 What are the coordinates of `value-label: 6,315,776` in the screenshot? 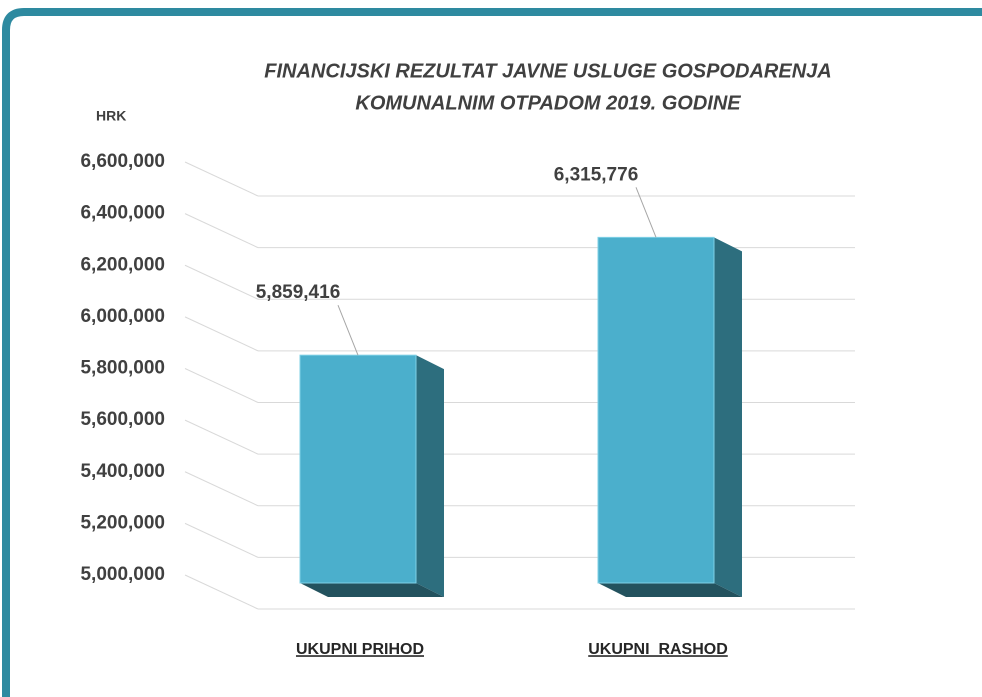 It's located at (596, 174).